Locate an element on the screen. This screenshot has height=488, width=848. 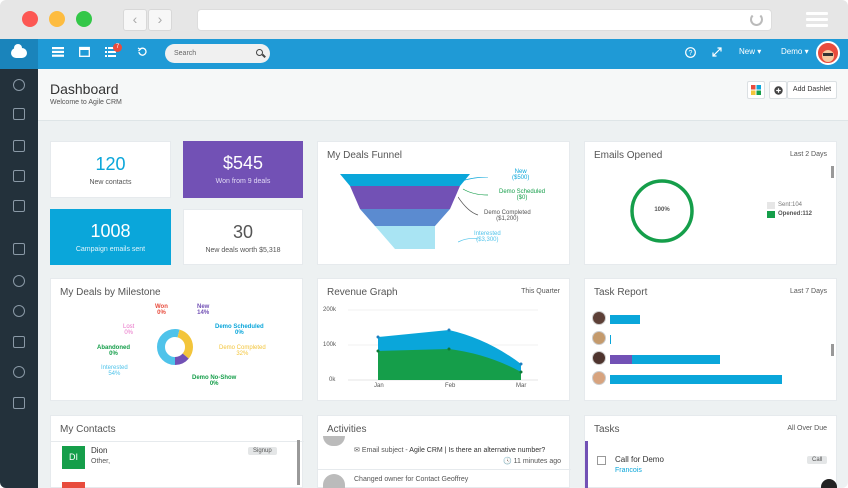
history-icon is located at coordinates (142, 52).